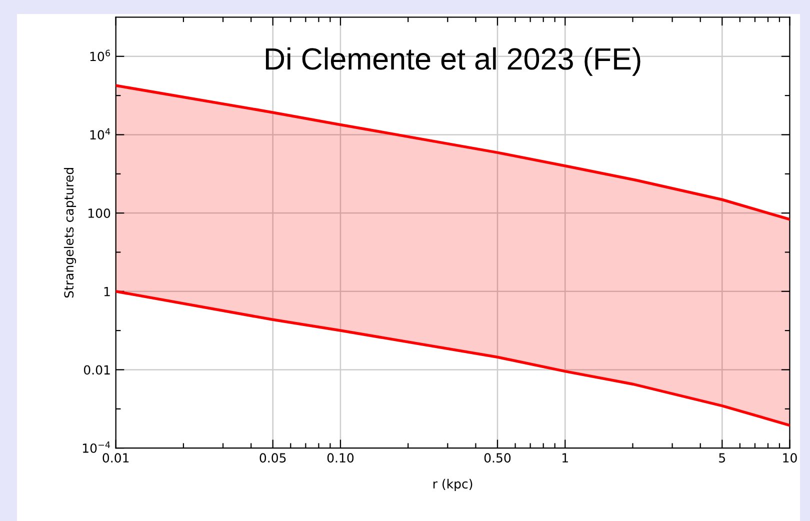  Describe the element at coordinates (115, 458) in the screenshot. I see `x-tick-label: 0.01` at that location.